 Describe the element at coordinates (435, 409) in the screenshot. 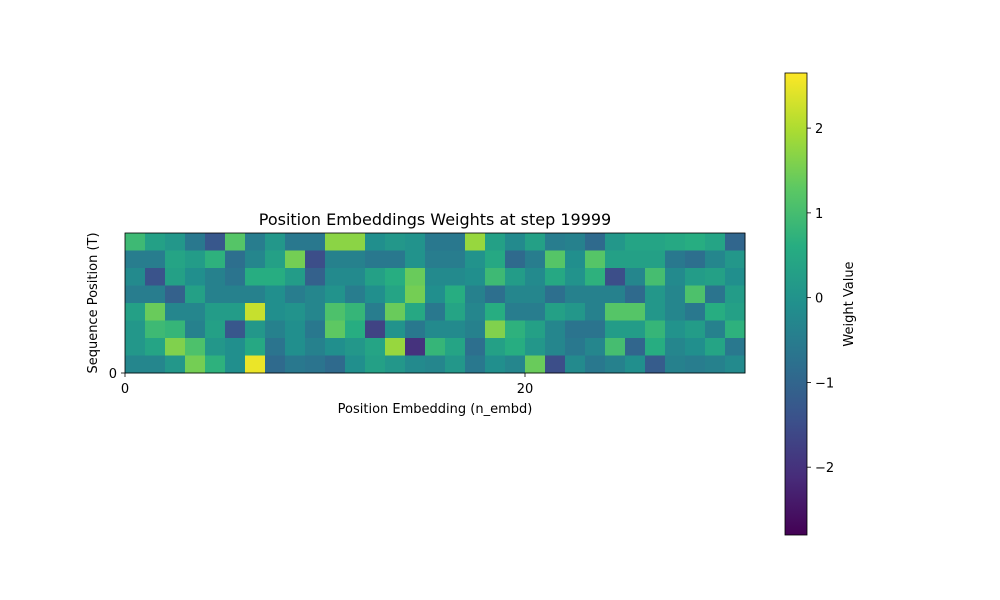

I see `x-axis-label: Position Embedding (n_embd)` at that location.